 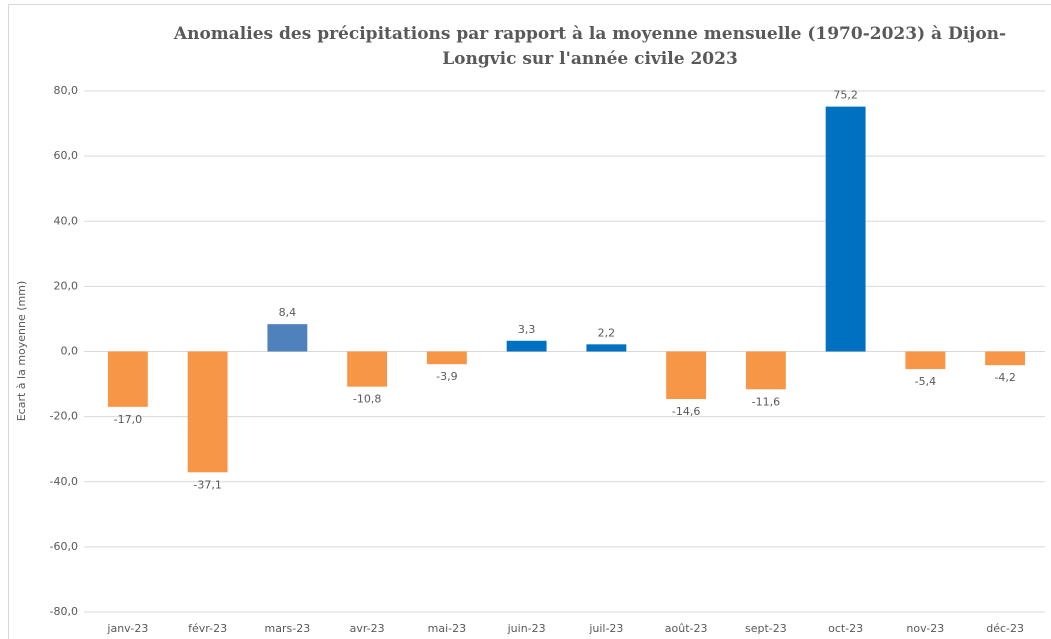 I want to click on x-tick-label: juin-23, so click(x=526, y=628).